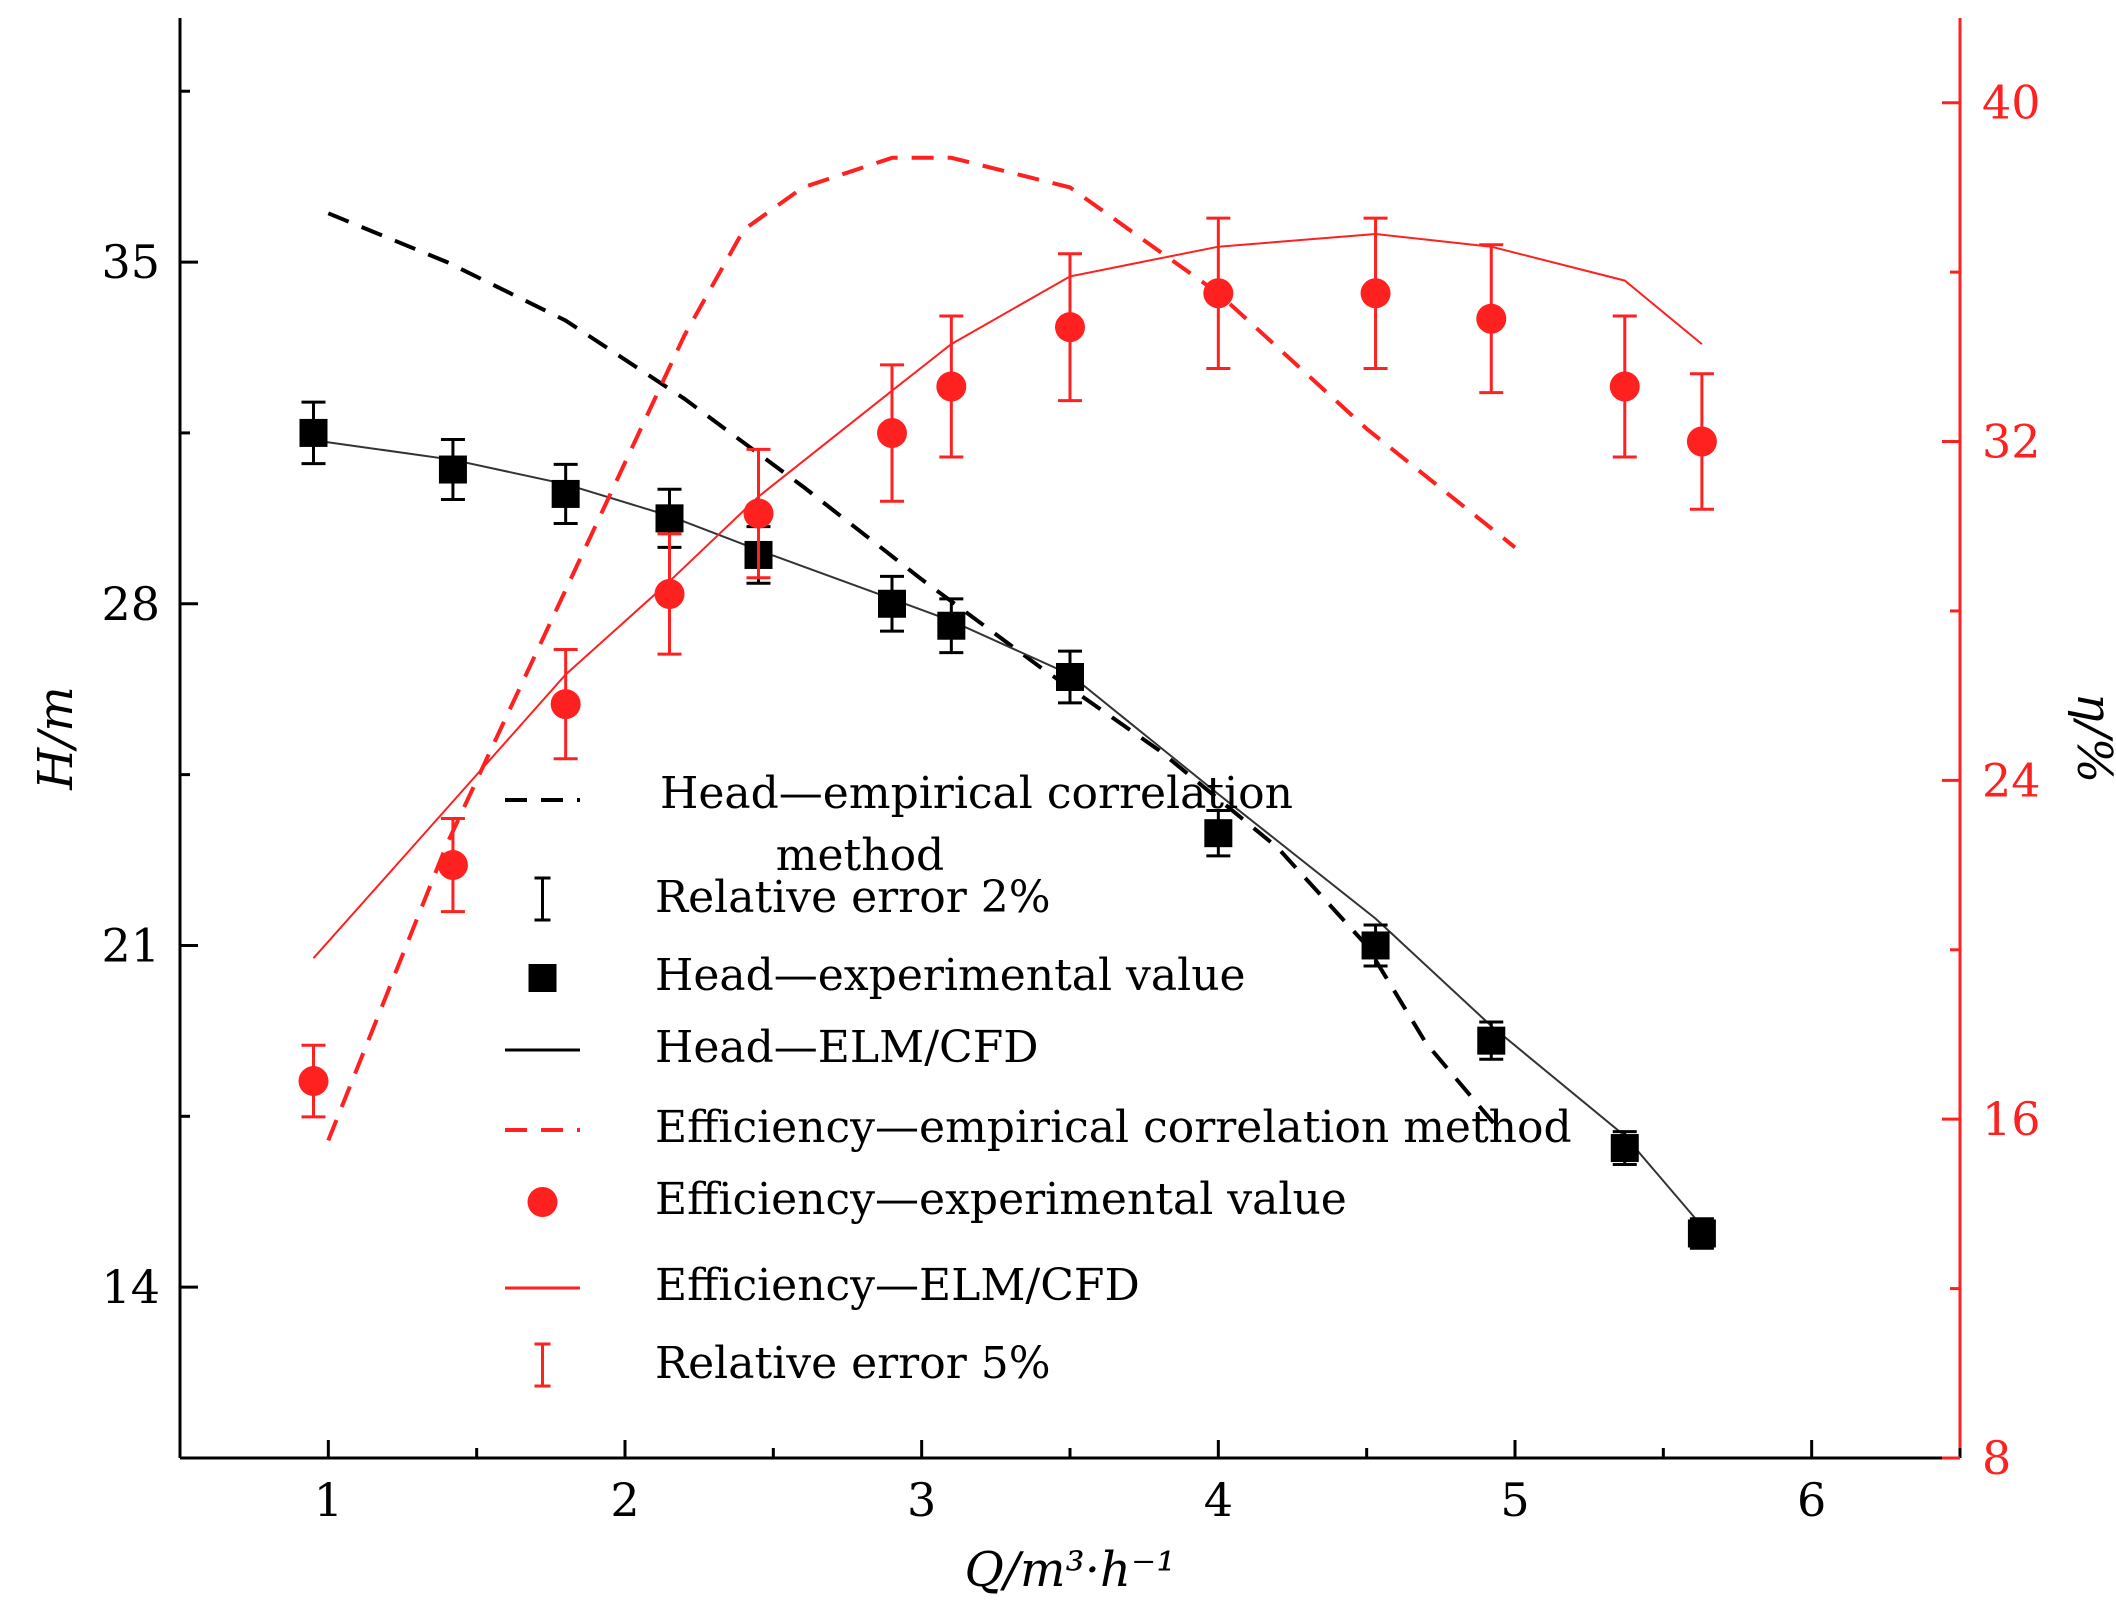 This screenshot has height=1608, width=2116. Describe the element at coordinates (130, 604) in the screenshot. I see `y-left-tick-label: 28` at that location.